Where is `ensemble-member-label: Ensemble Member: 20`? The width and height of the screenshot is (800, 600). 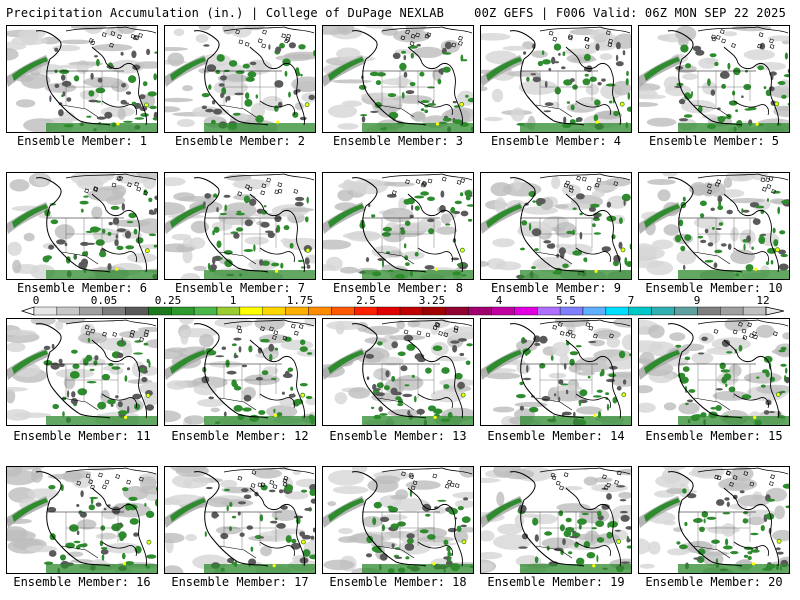
ensemble-member-label: Ensemble Member: 20 is located at coordinates (714, 582).